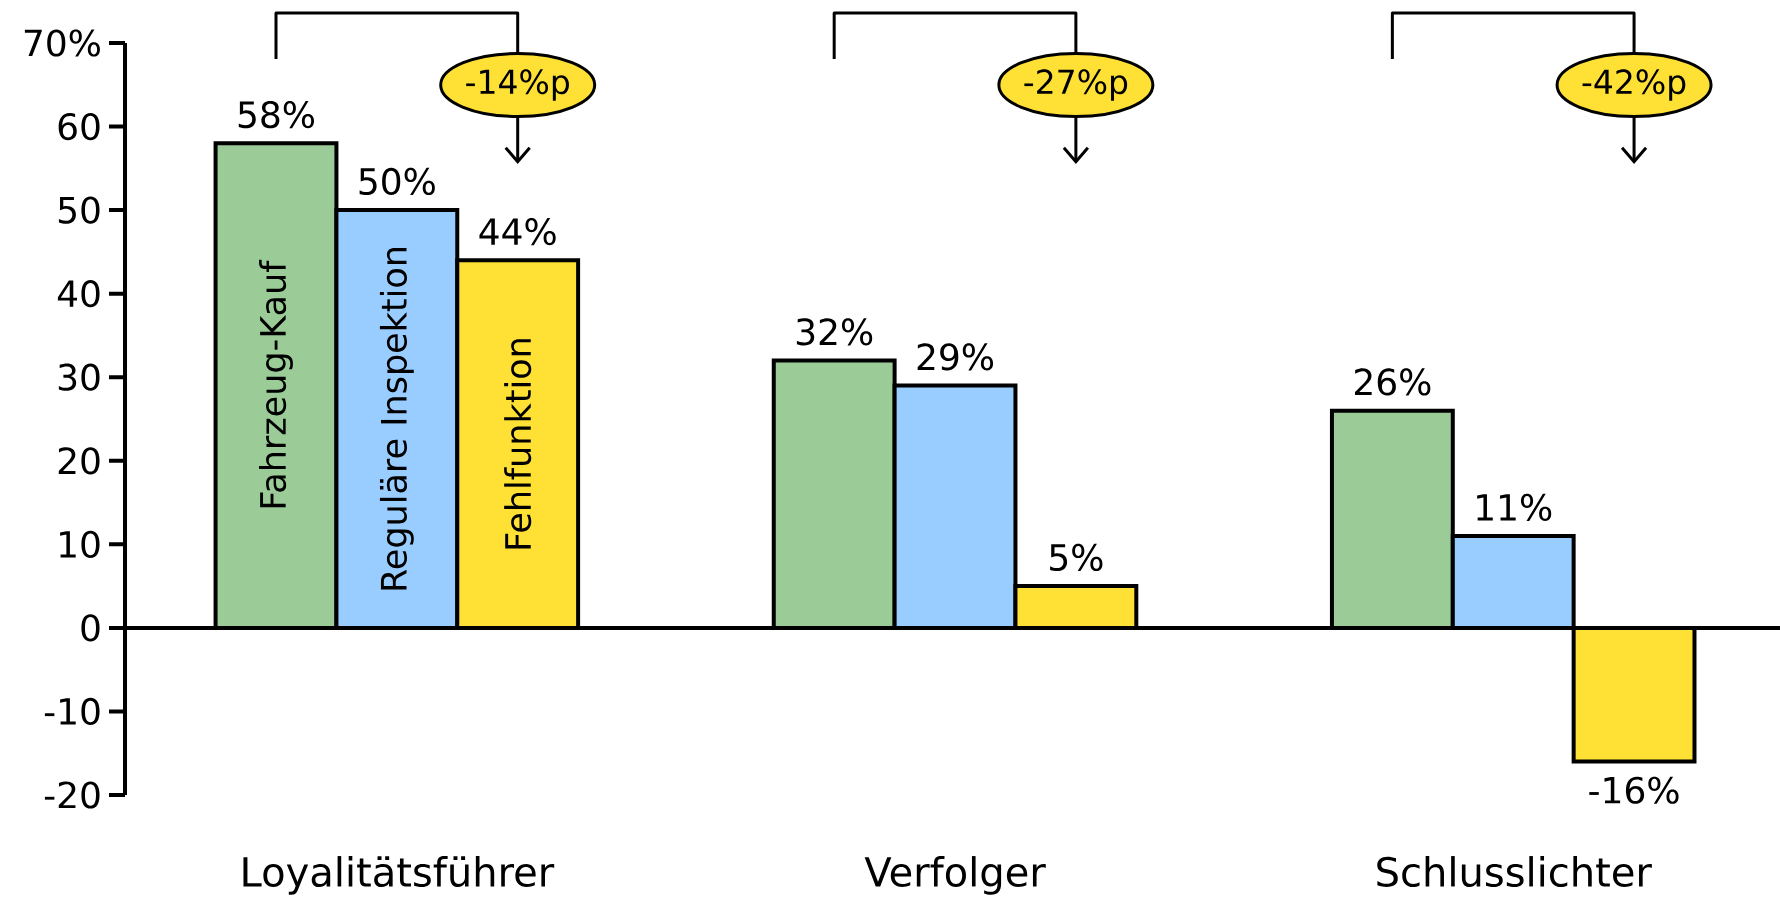  What do you see at coordinates (399, 875) in the screenshot?
I see `x-tick-label: Loyalitätsführer` at bounding box center [399, 875].